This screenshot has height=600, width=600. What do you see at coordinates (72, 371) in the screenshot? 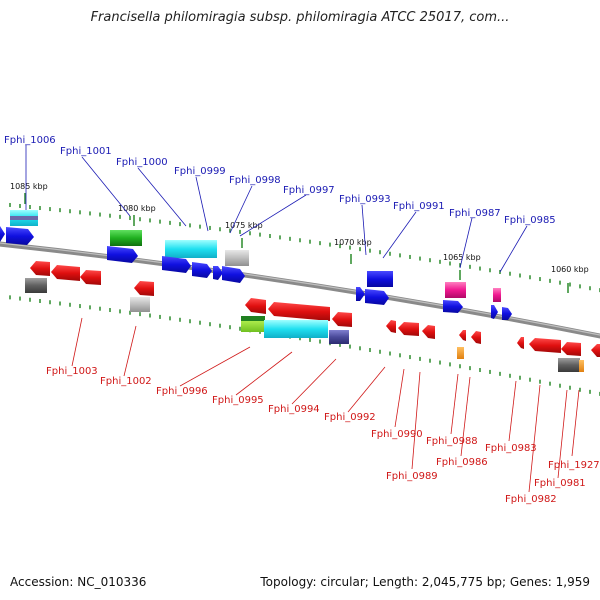
I see `gene-label: Fphi_1003` at bounding box center [72, 371].